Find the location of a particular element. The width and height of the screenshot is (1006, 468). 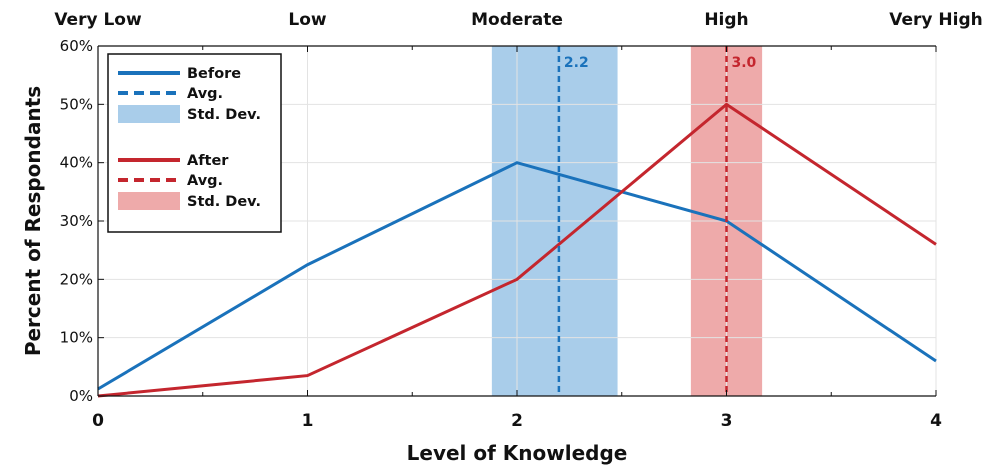

y-tick-label: 60% is located at coordinates (76, 46).